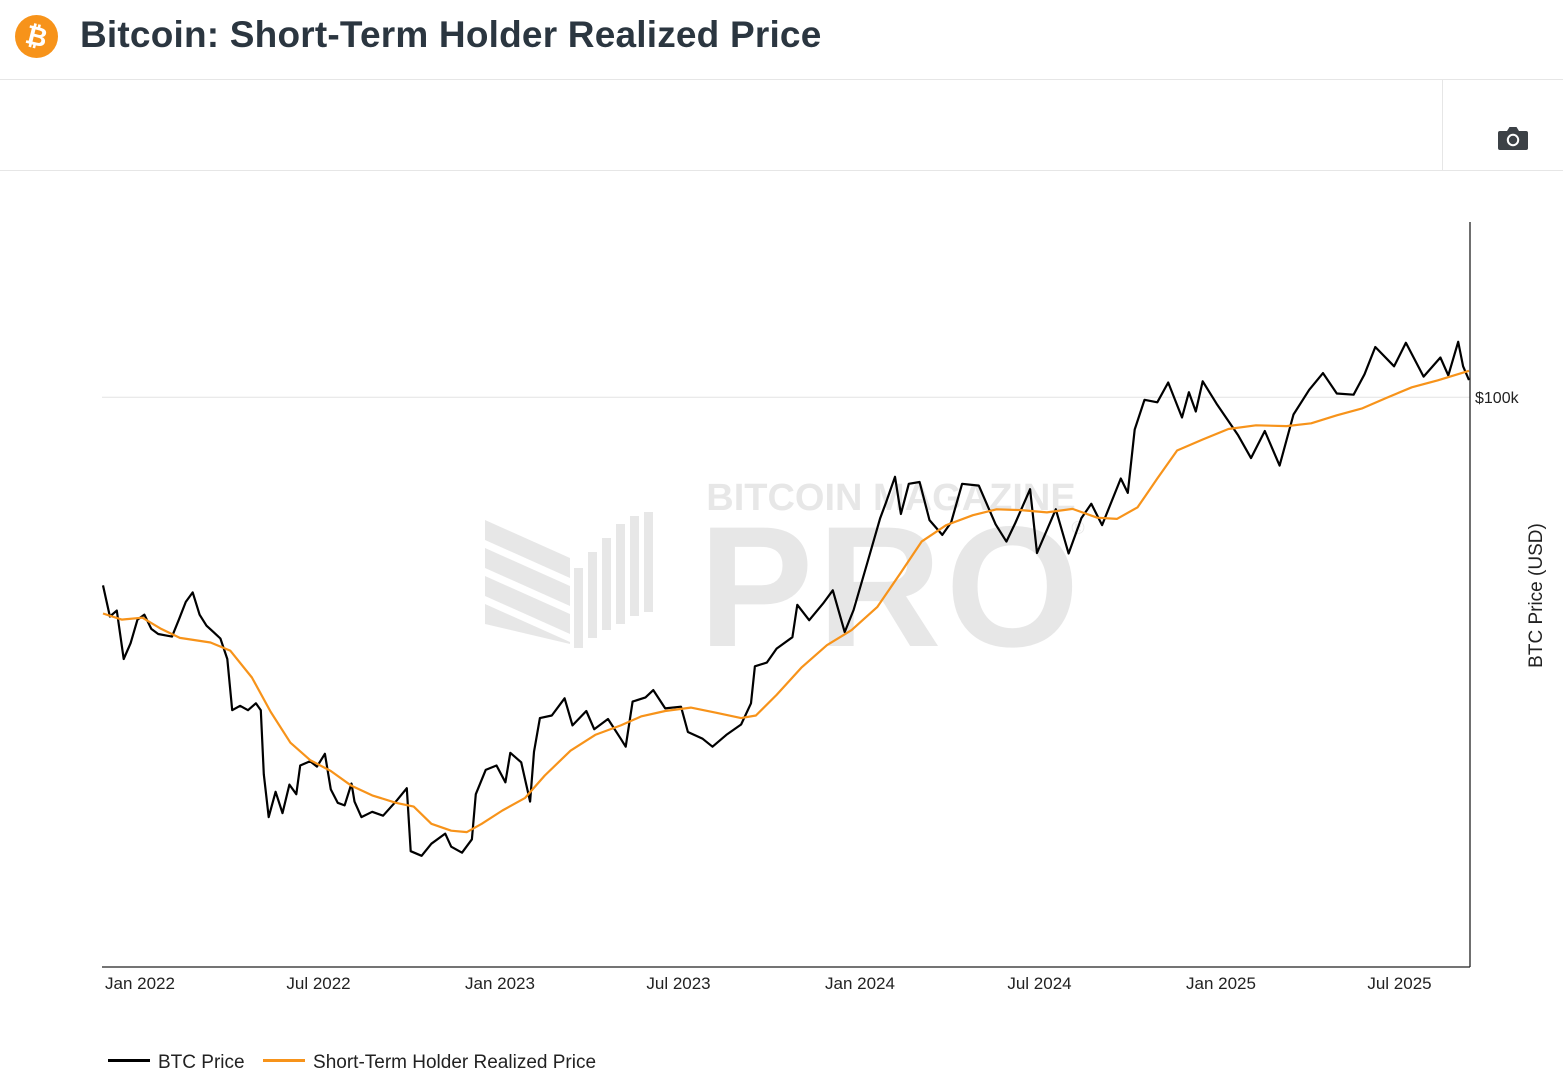 This screenshot has height=1080, width=1563. What do you see at coordinates (455, 1062) in the screenshot?
I see `legend-label-sth-realized-price: Short-Term Holder Realized Price` at bounding box center [455, 1062].